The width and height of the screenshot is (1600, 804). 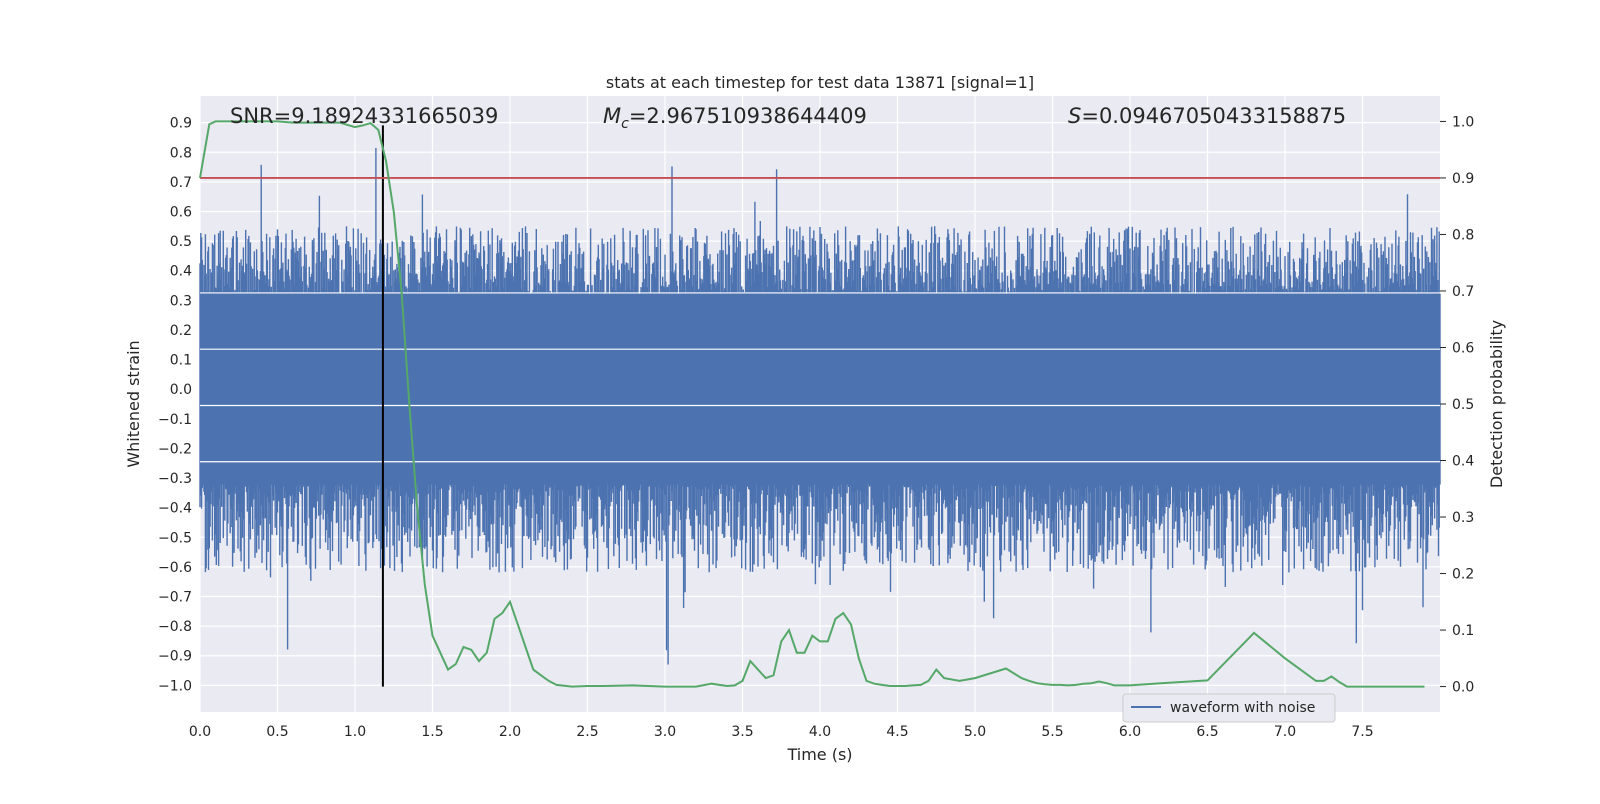 I want to click on y-tick-label: 0.5, so click(x=181, y=242).